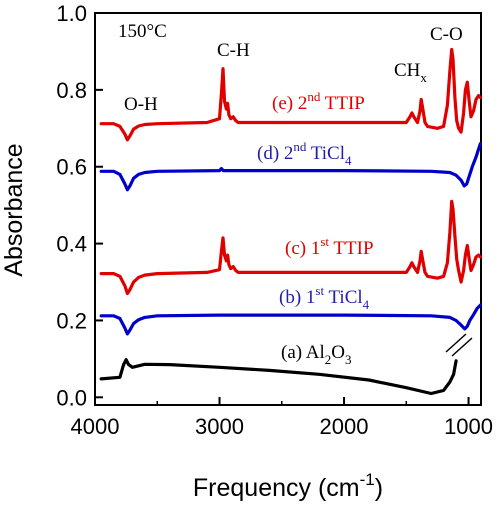  I want to click on series-label-a: (a) Al2O3, so click(316, 354).